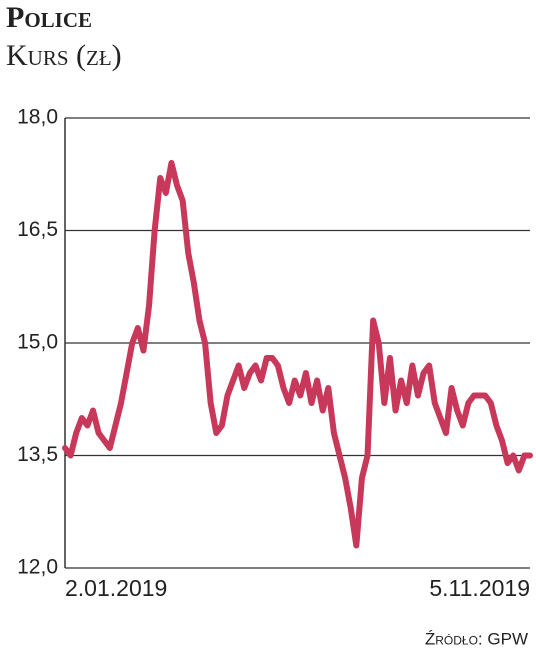  What do you see at coordinates (116, 588) in the screenshot?
I see `x-tick-label: 2.01.2019` at bounding box center [116, 588].